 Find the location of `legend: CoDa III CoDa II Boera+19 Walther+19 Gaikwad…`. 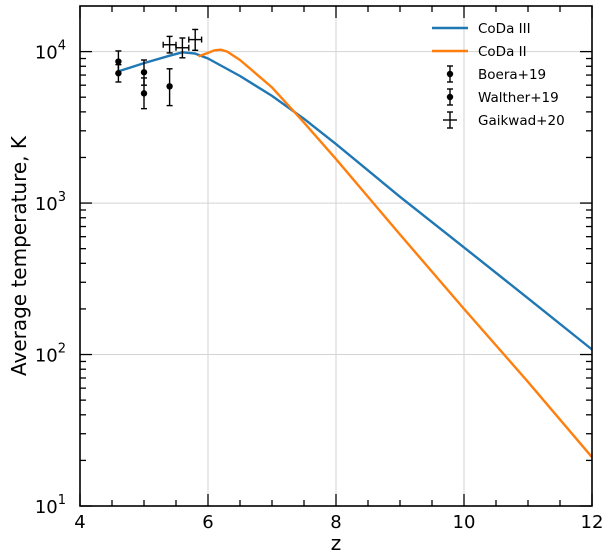

legend: CoDa III CoDa II Boera+19 Walther+19 Gaikwad… is located at coordinates (498, 75).